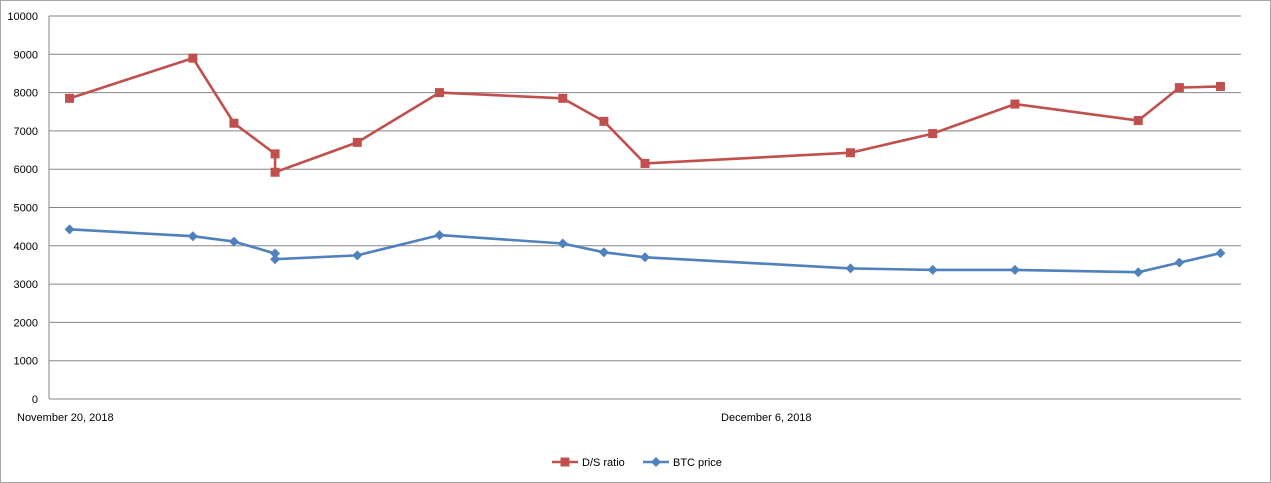 Image resolution: width=1271 pixels, height=483 pixels. Describe the element at coordinates (766, 418) in the screenshot. I see `x-tick-label: December 6, 2018` at that location.